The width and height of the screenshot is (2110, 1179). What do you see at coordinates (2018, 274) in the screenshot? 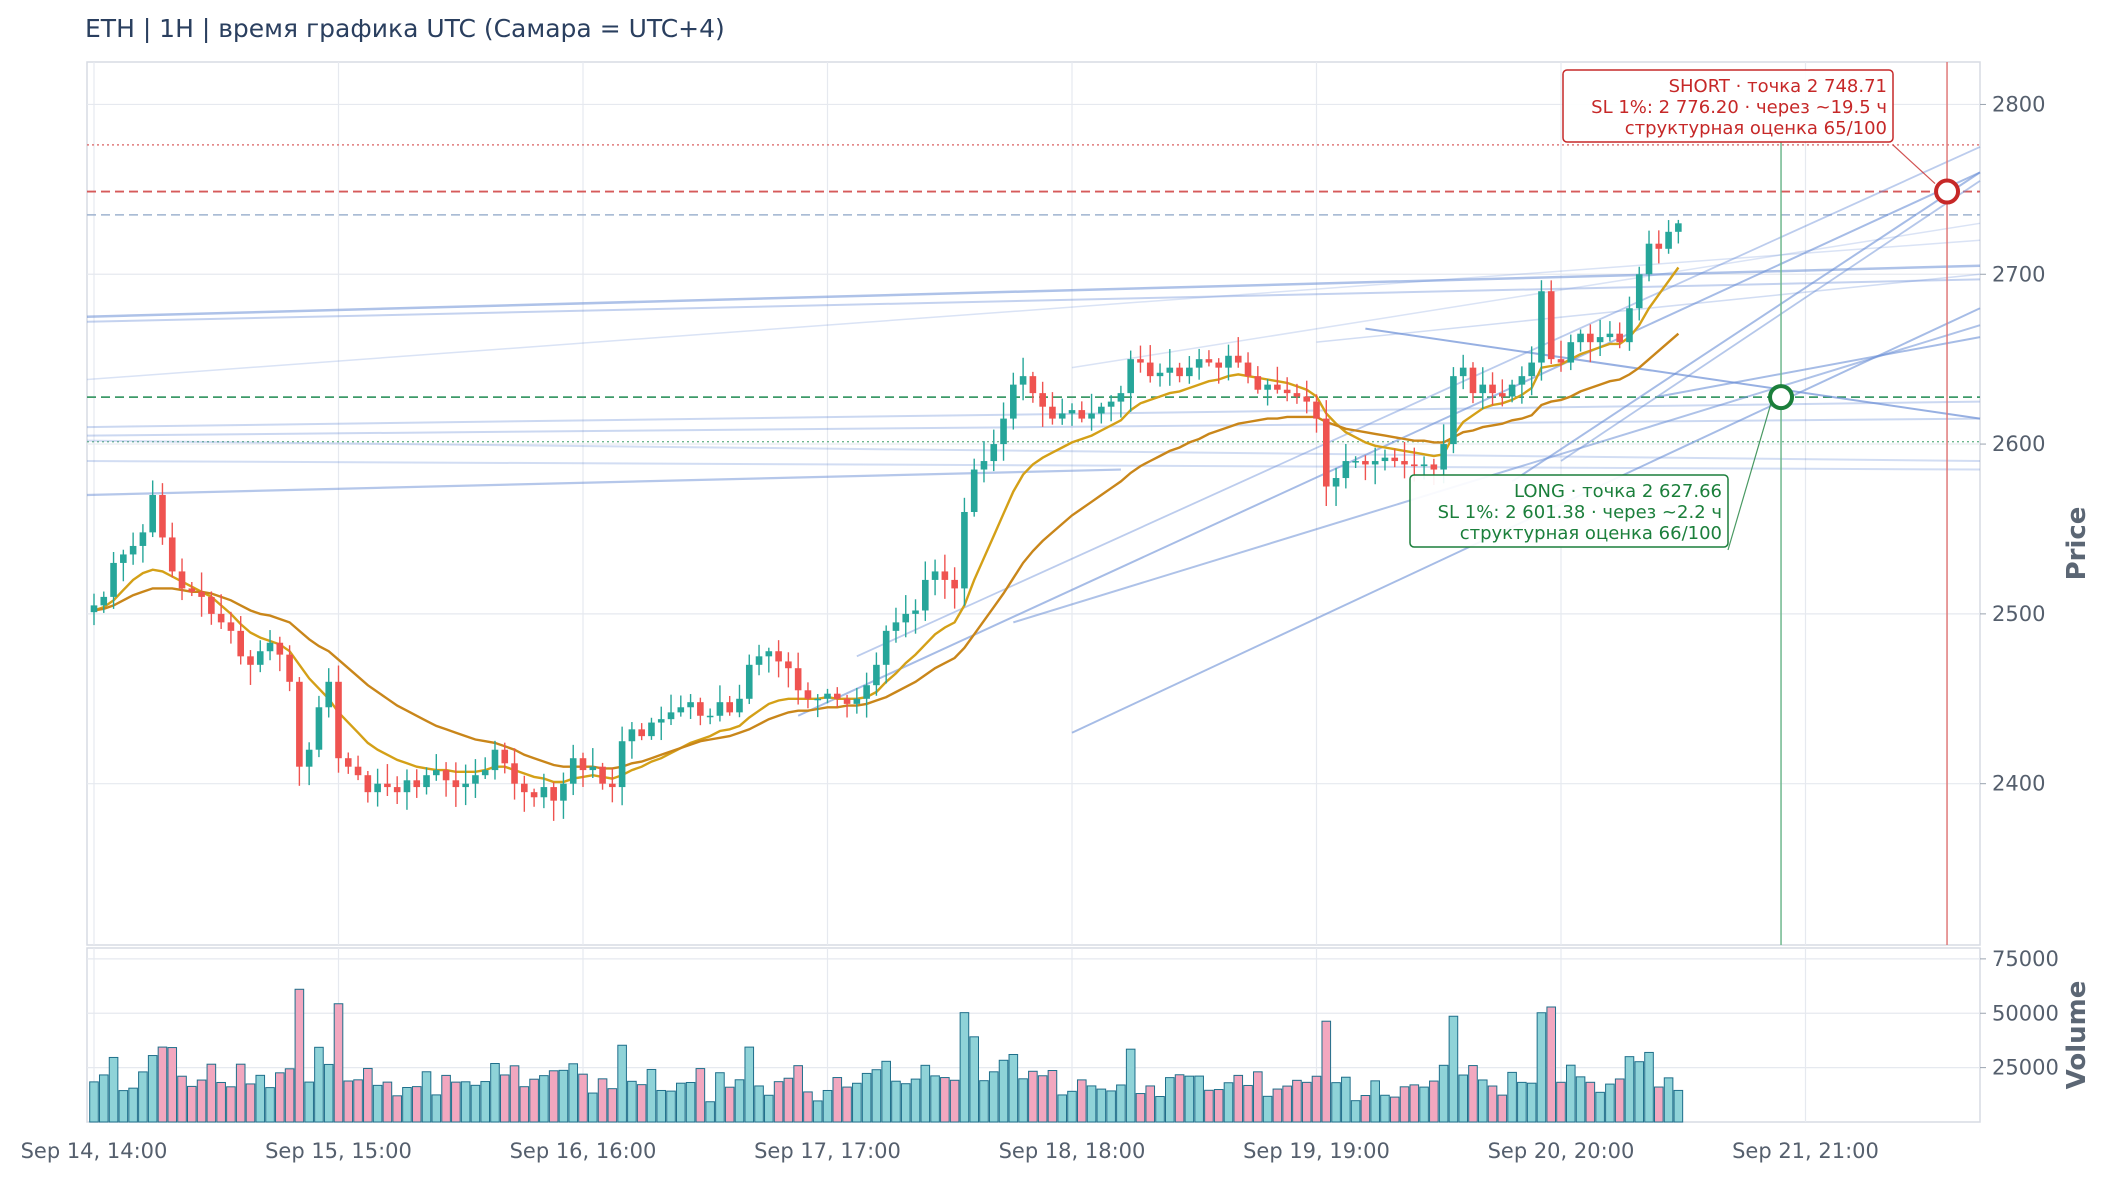
I see `price-tick-label: 2700` at bounding box center [2018, 274].